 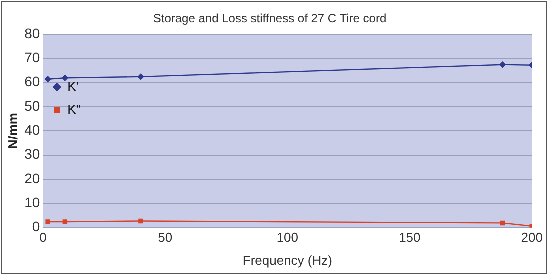 What do you see at coordinates (32, 106) in the screenshot?
I see `y-tick-label: 50` at bounding box center [32, 106].